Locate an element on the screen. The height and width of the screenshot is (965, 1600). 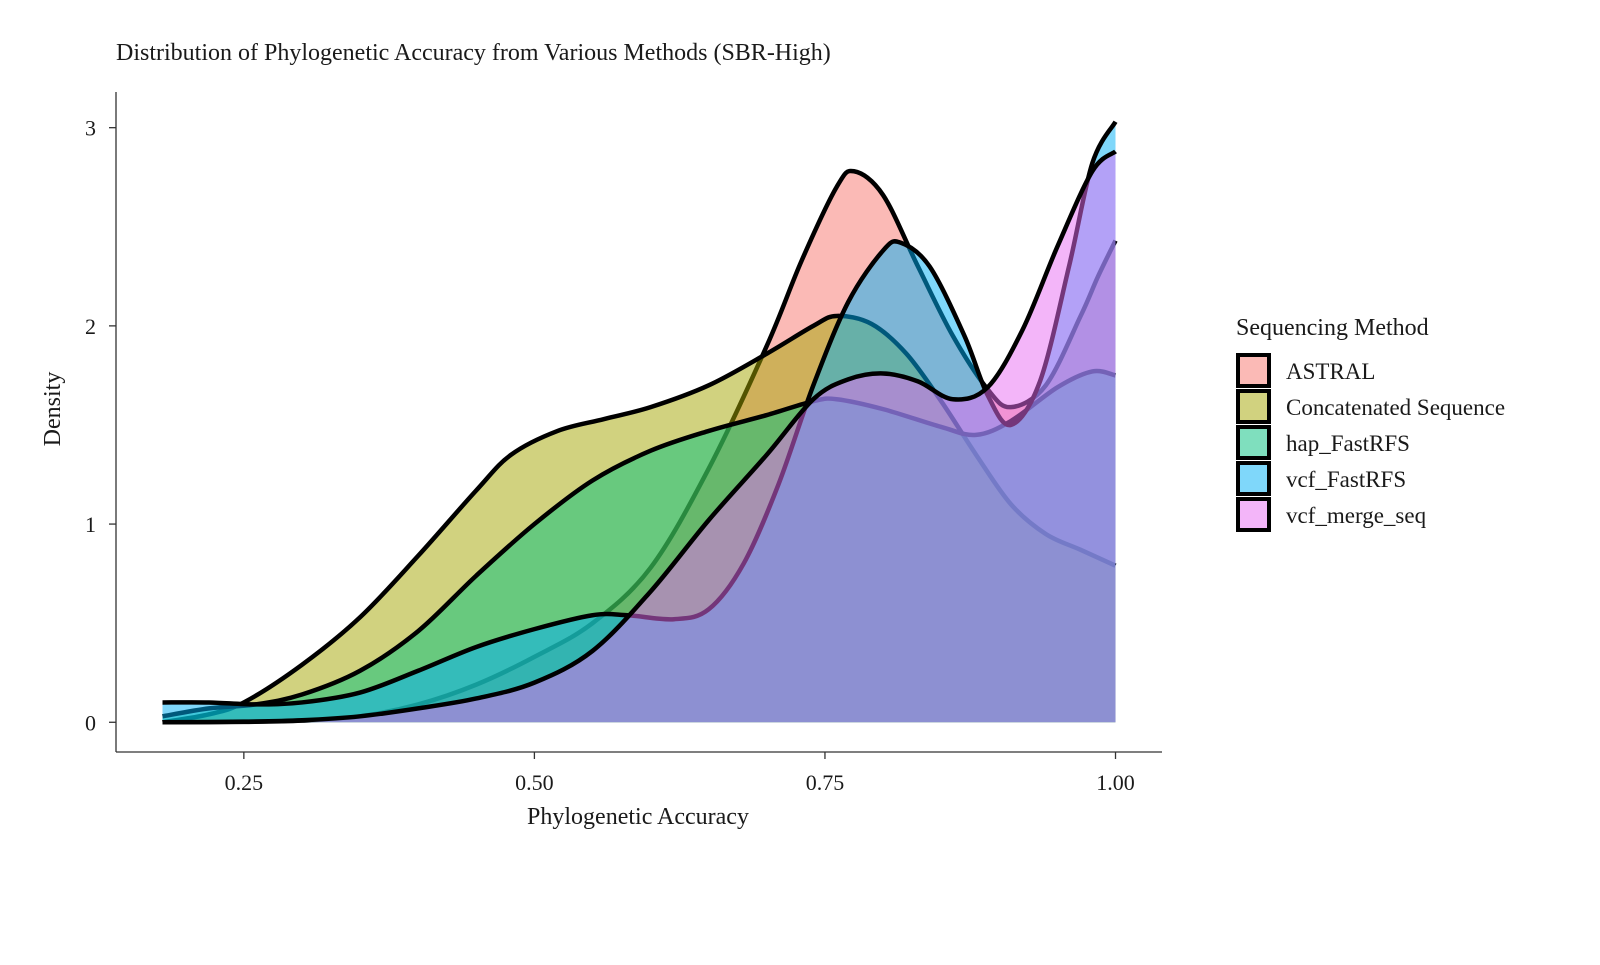
legend-label: Concatenated Sequence is located at coordinates (1395, 407).